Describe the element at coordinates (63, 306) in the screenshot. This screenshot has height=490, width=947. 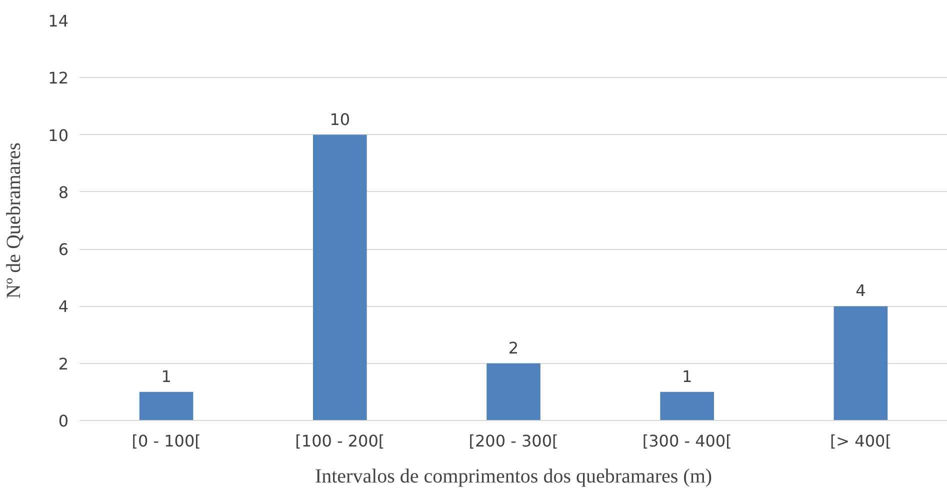
I see `y-tick-label: 4` at that location.